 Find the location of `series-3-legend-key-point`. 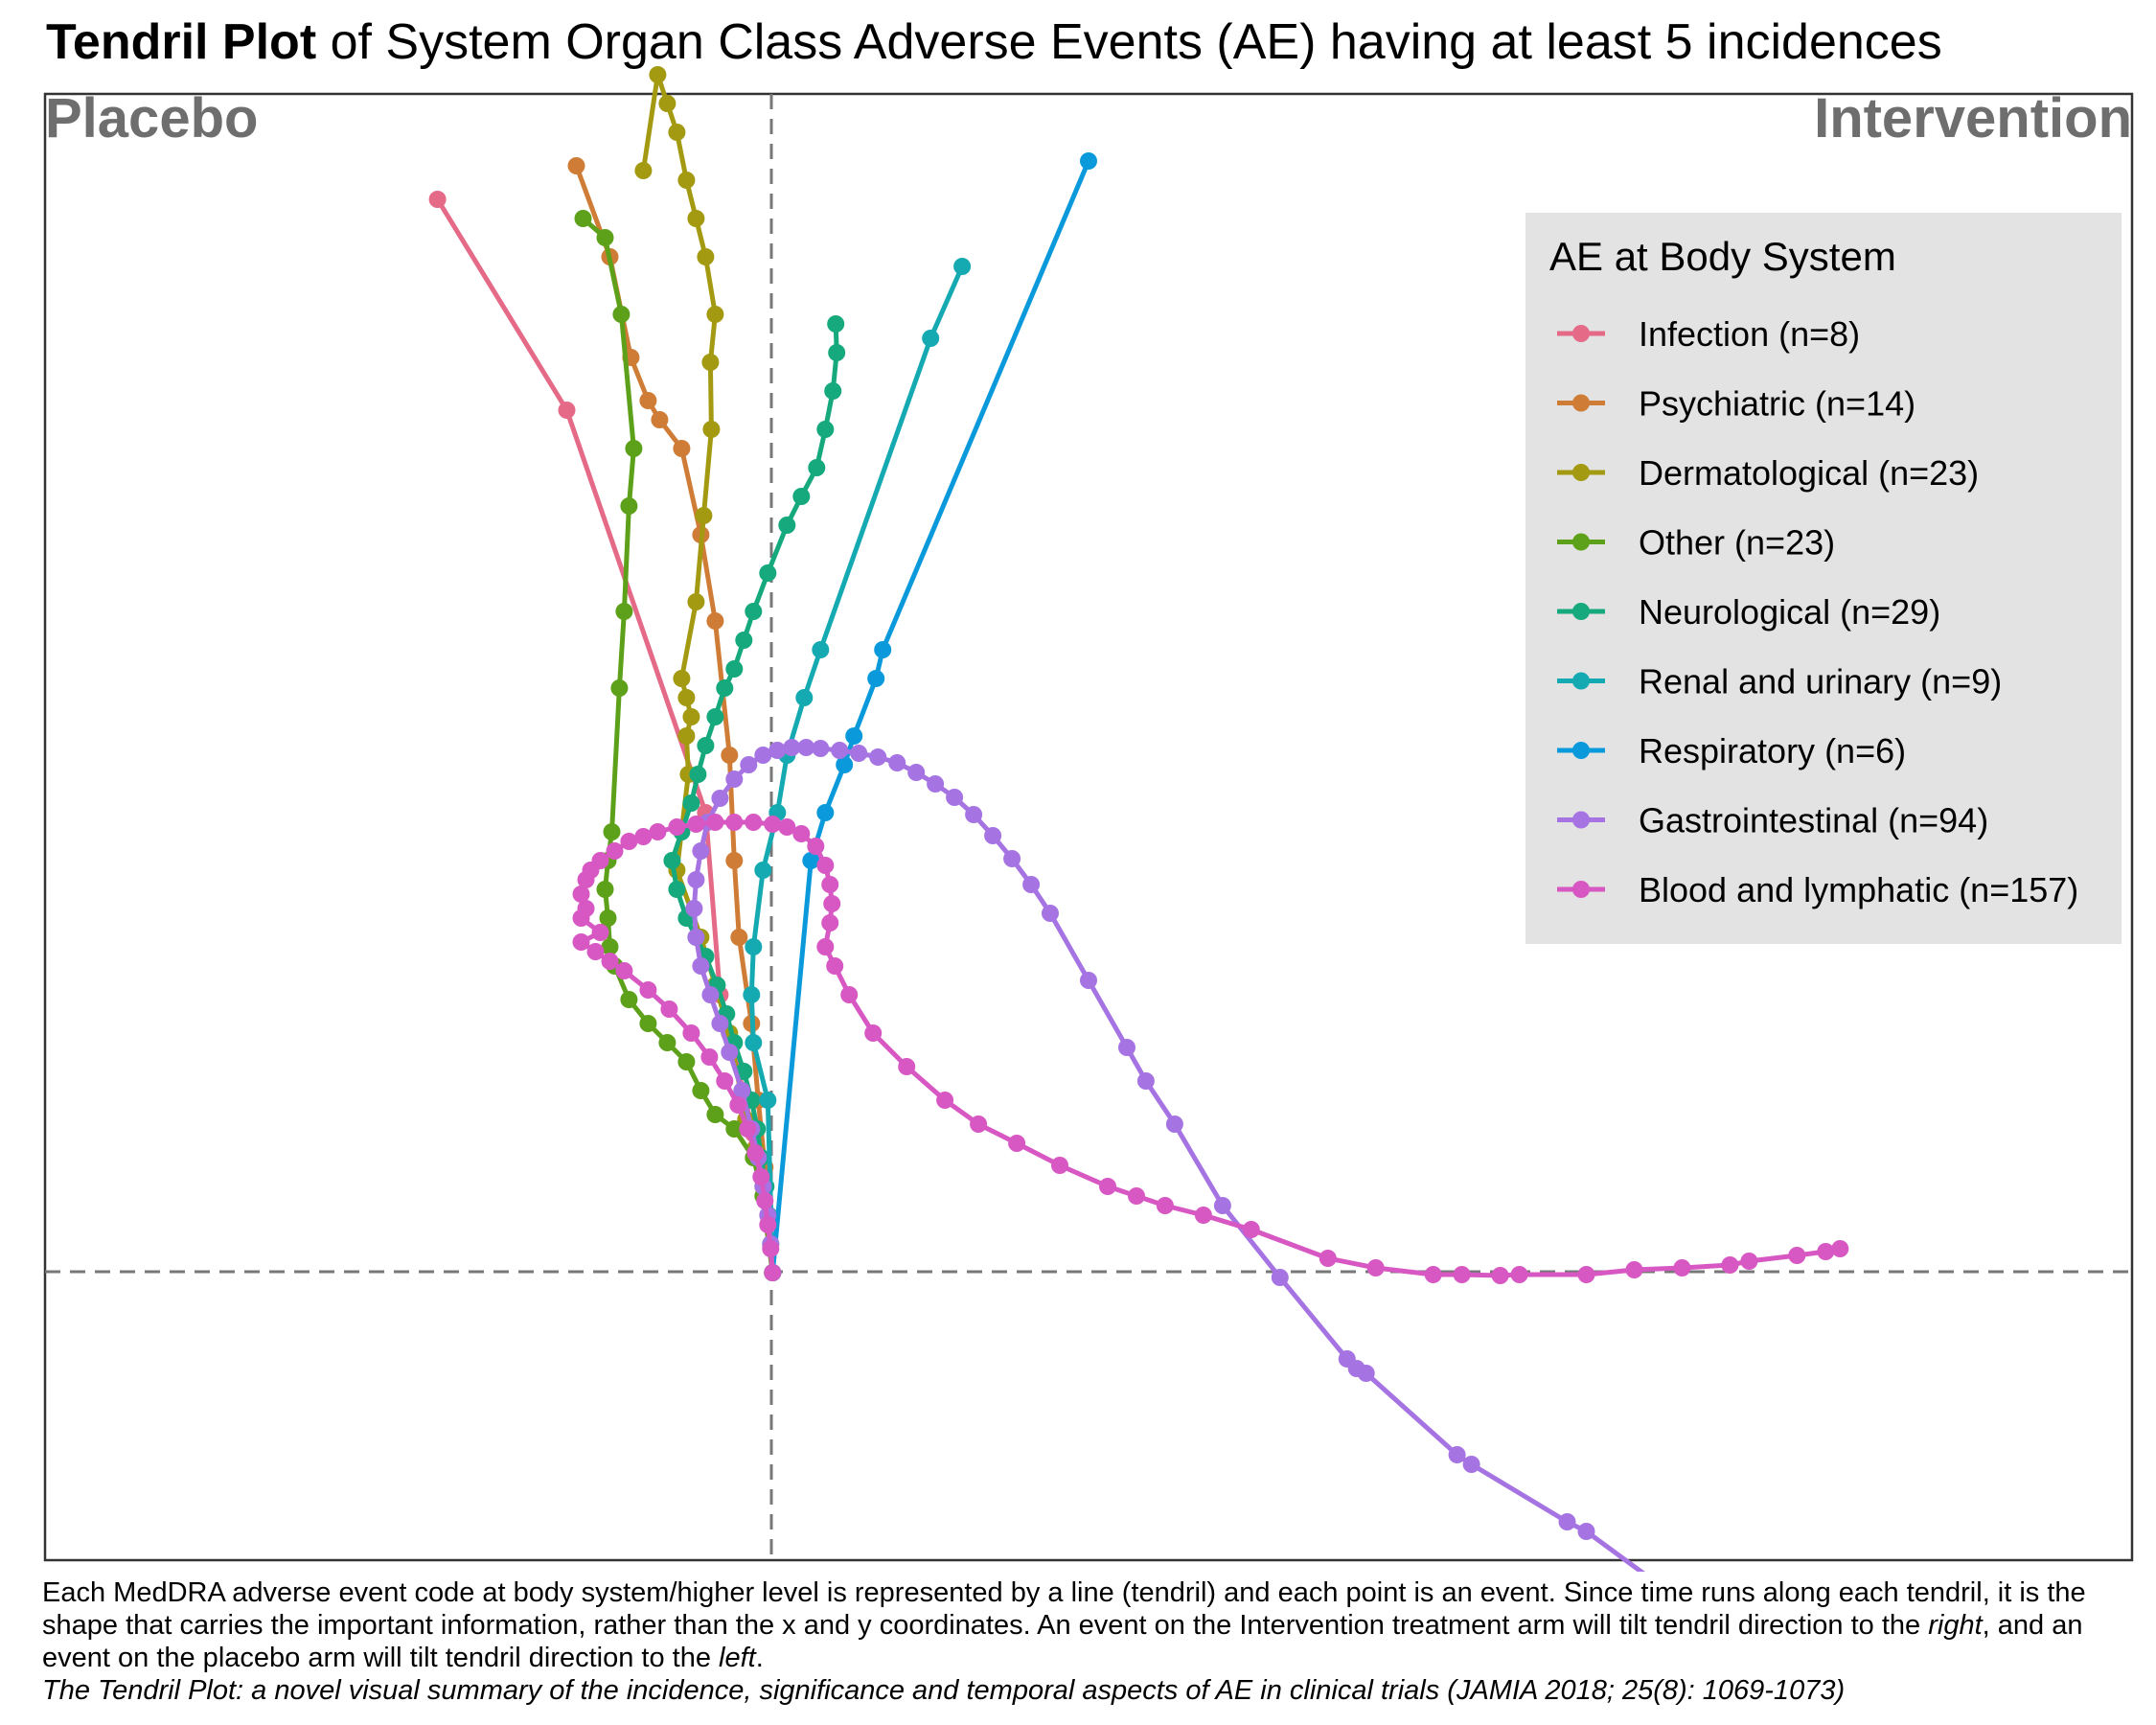

series-3-legend-key-point is located at coordinates (1581, 542).